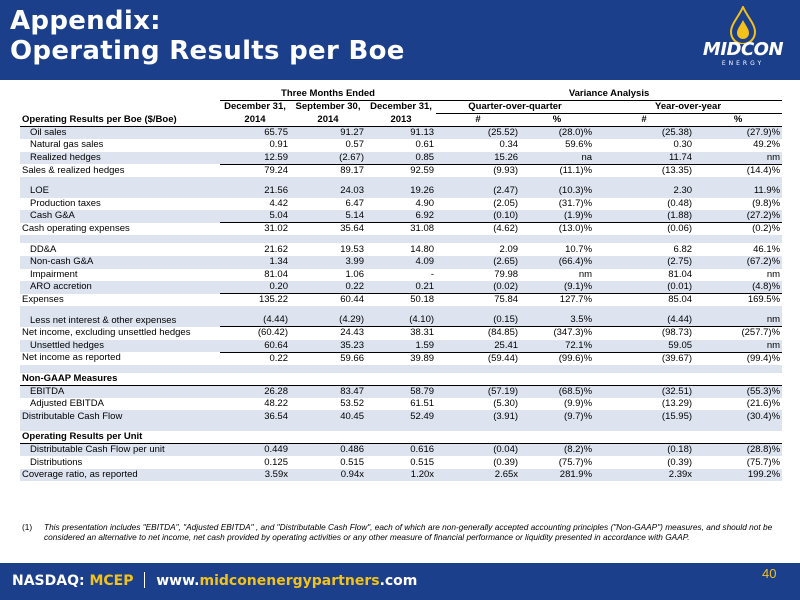 This screenshot has width=800, height=600. What do you see at coordinates (73, 170) in the screenshot?
I see `row-label: Sales & realized hedges` at bounding box center [73, 170].